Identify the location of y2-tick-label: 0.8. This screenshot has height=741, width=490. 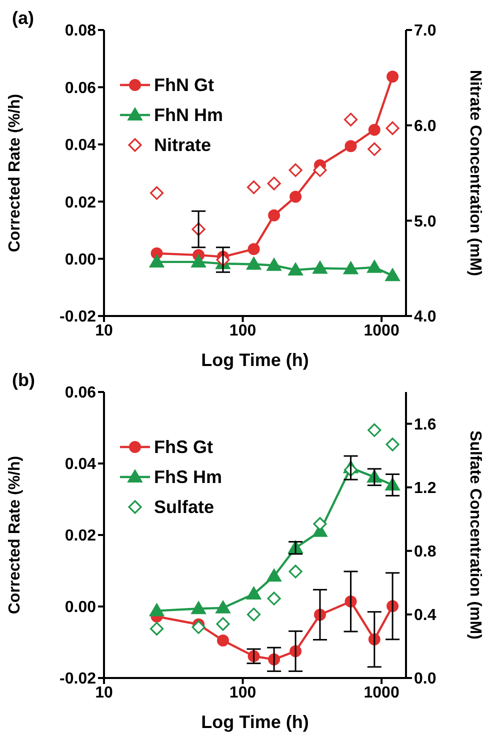
(425, 552).